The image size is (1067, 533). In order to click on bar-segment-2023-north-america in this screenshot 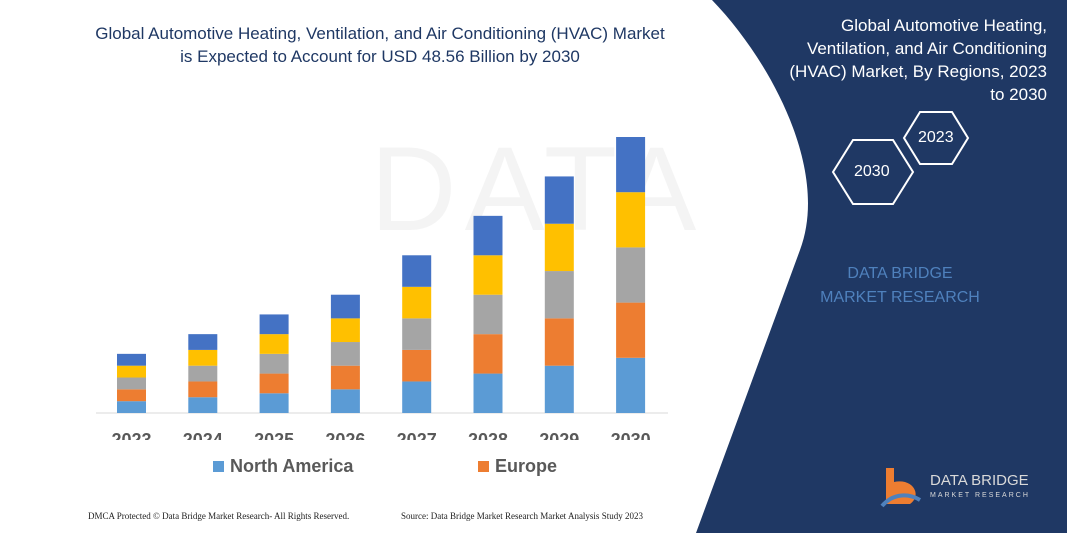, I will do `click(131, 407)`.